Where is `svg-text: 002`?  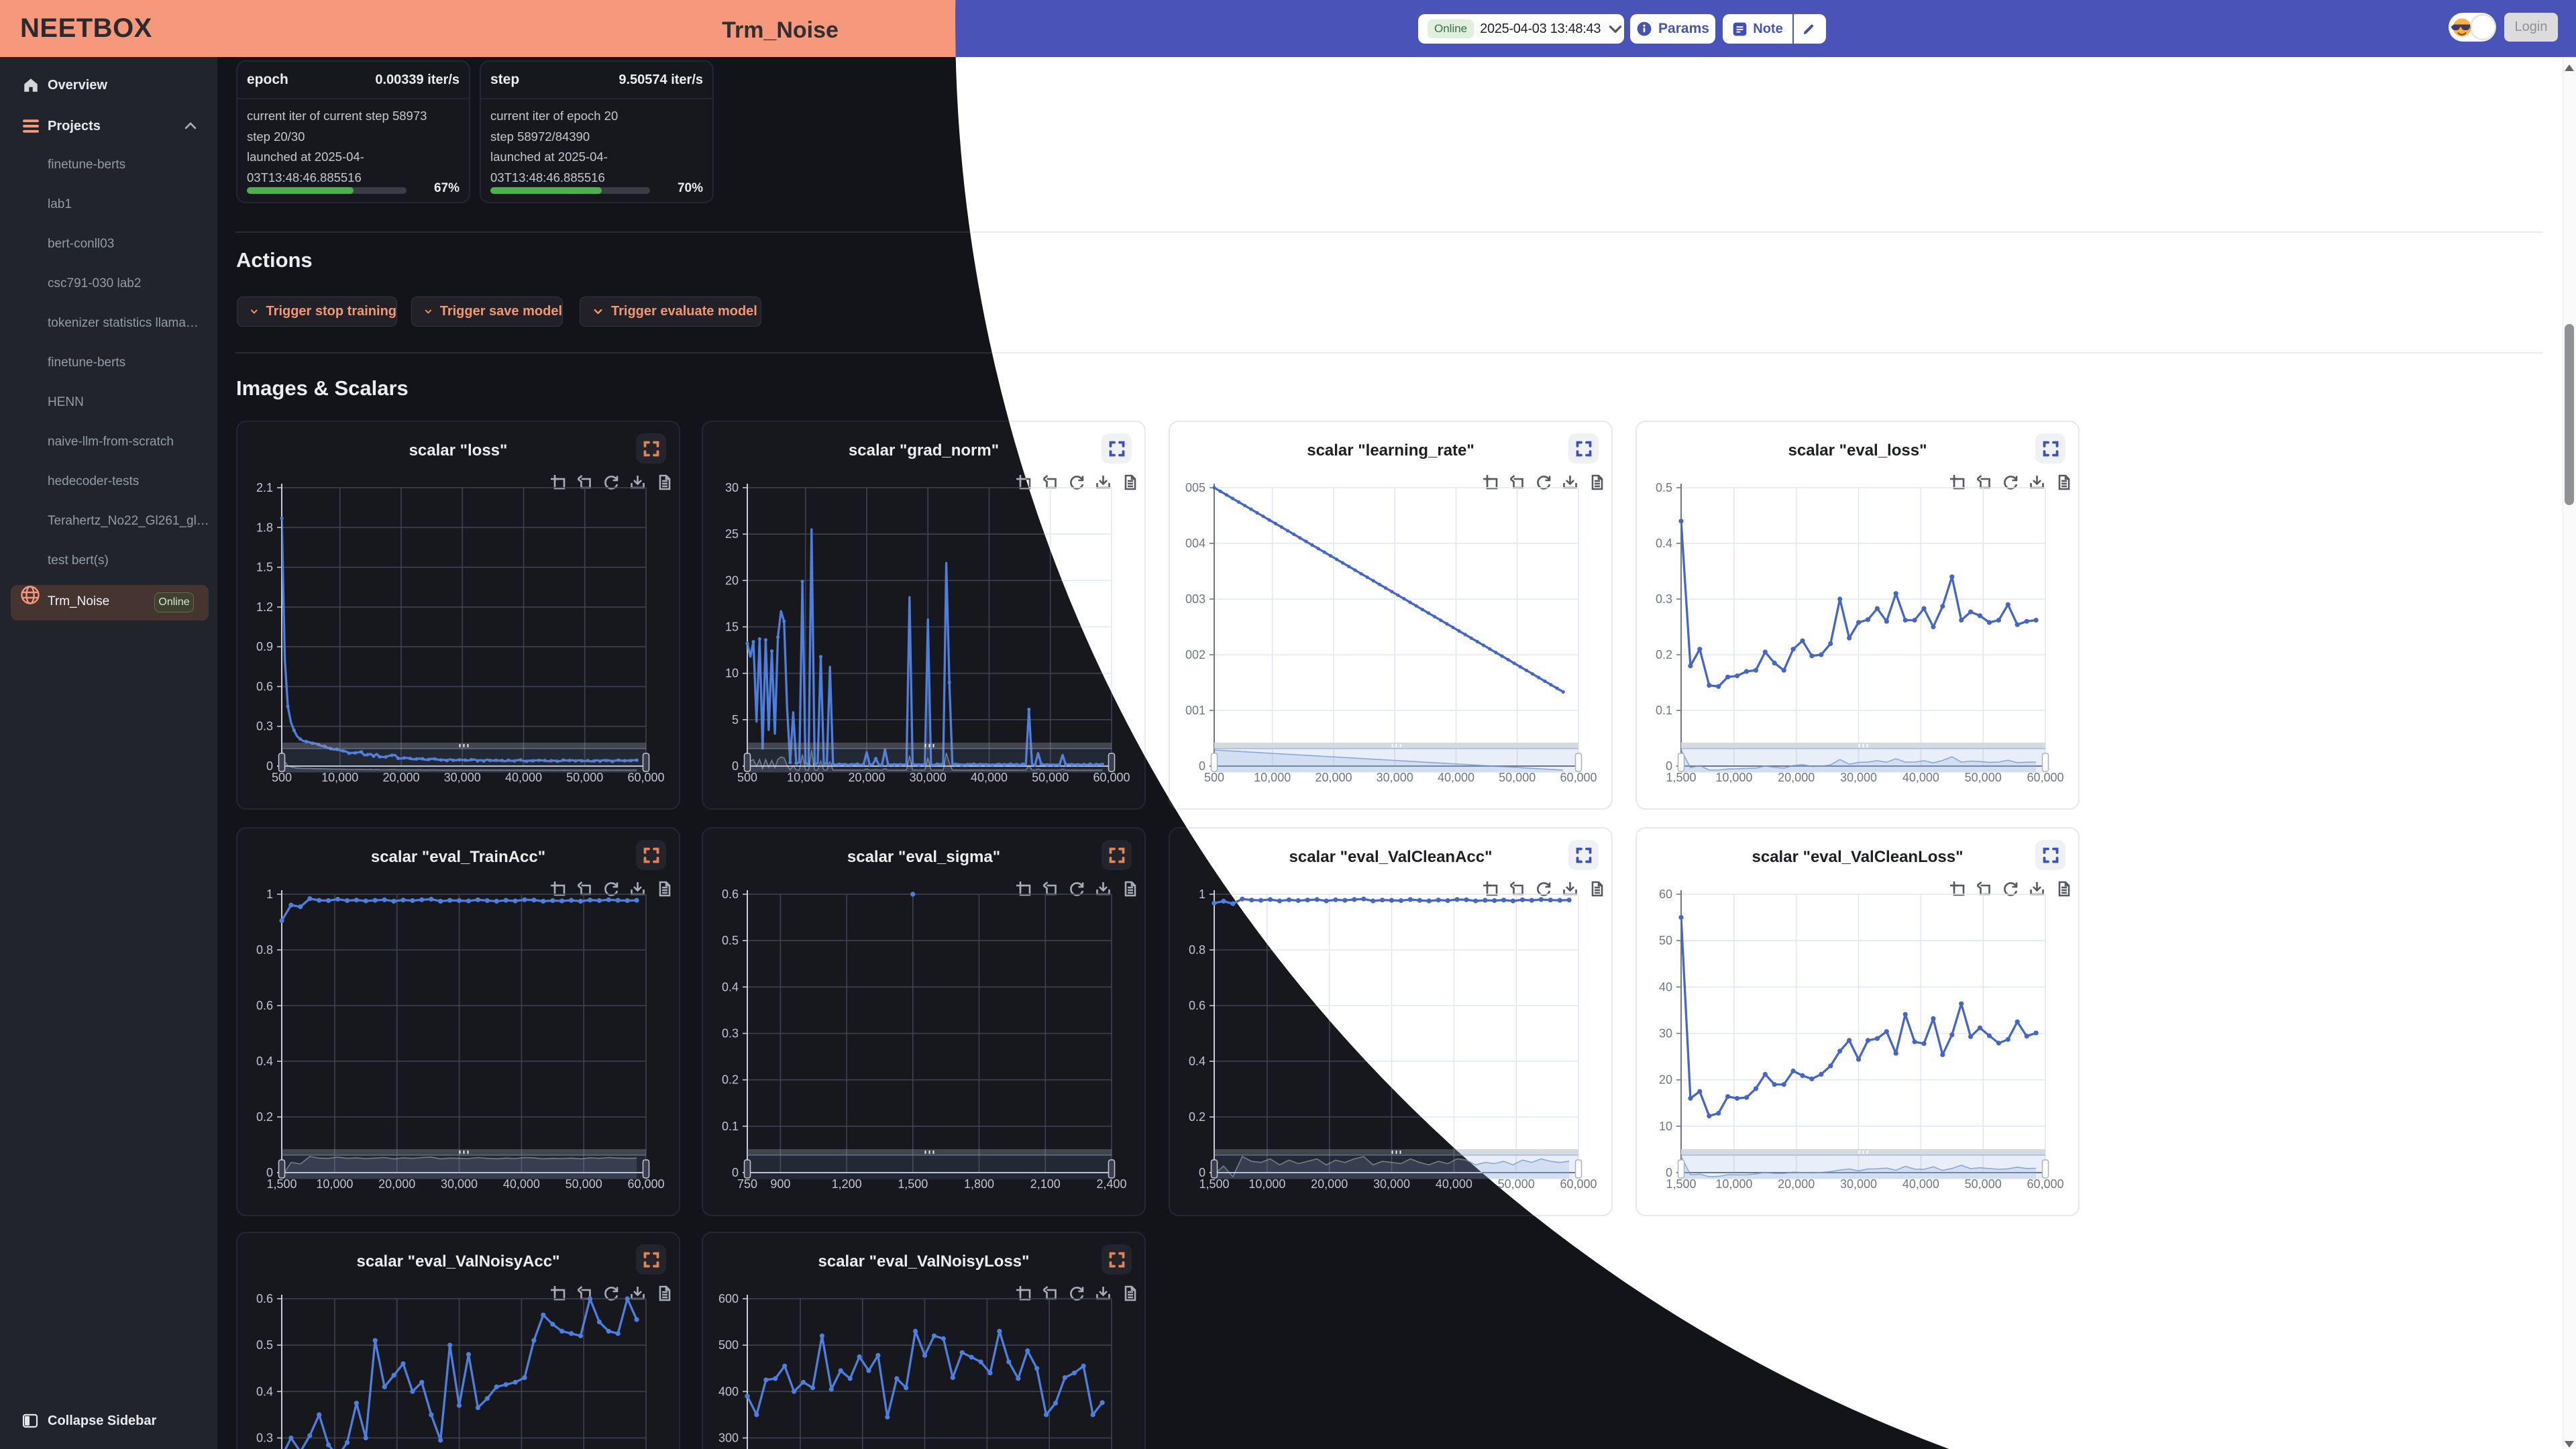
svg-text: 002 is located at coordinates (1195, 654).